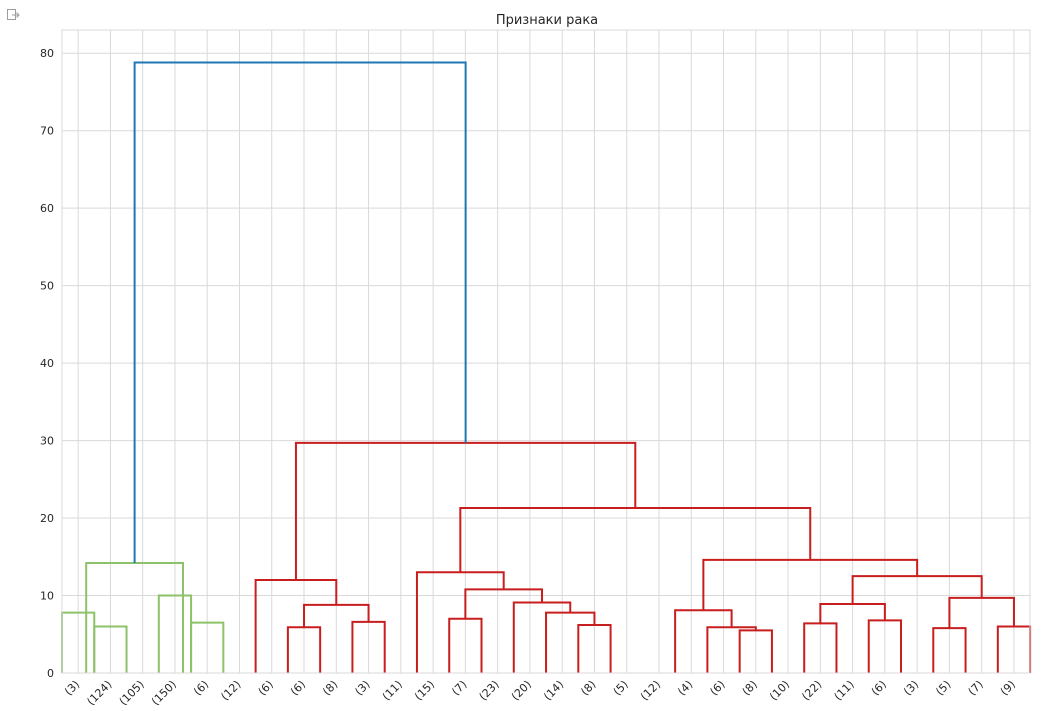  What do you see at coordinates (50, 673) in the screenshot?
I see `y-tick-label: 0` at bounding box center [50, 673].